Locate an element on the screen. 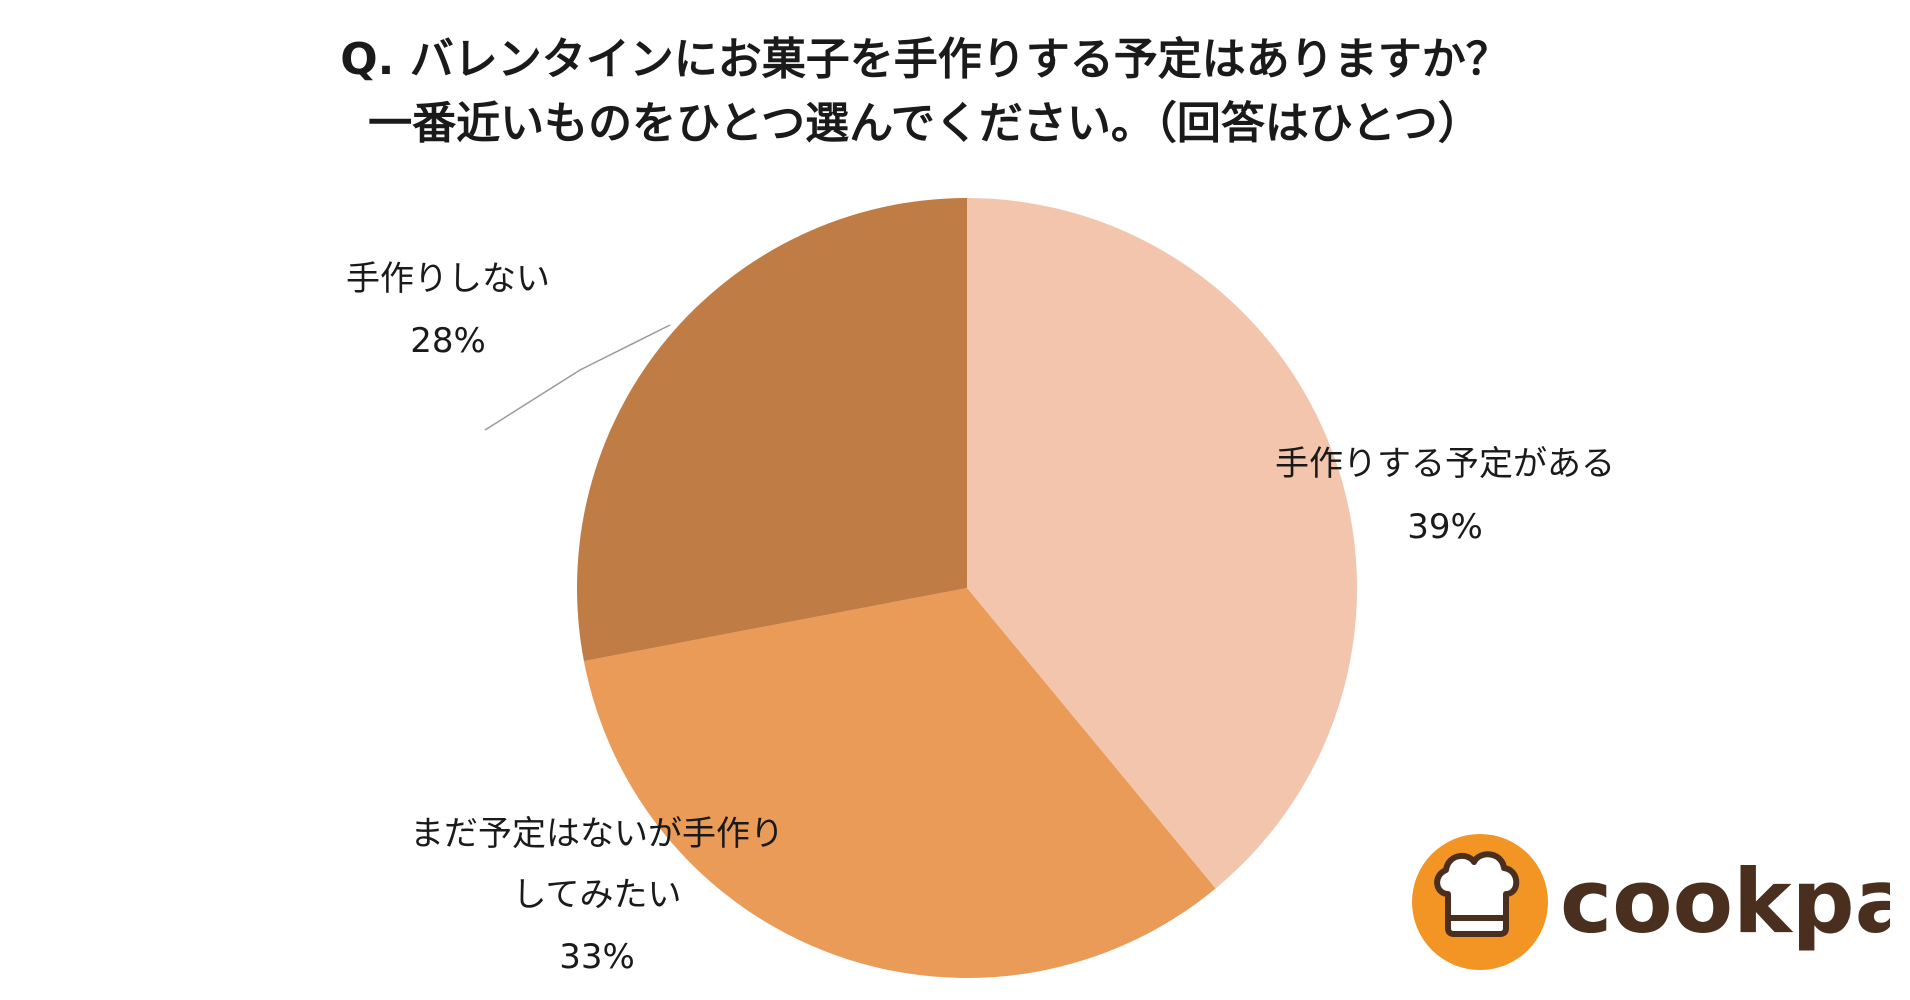 The image size is (1910, 1000). cookpad-logo: cookpad is located at coordinates (1651, 902).